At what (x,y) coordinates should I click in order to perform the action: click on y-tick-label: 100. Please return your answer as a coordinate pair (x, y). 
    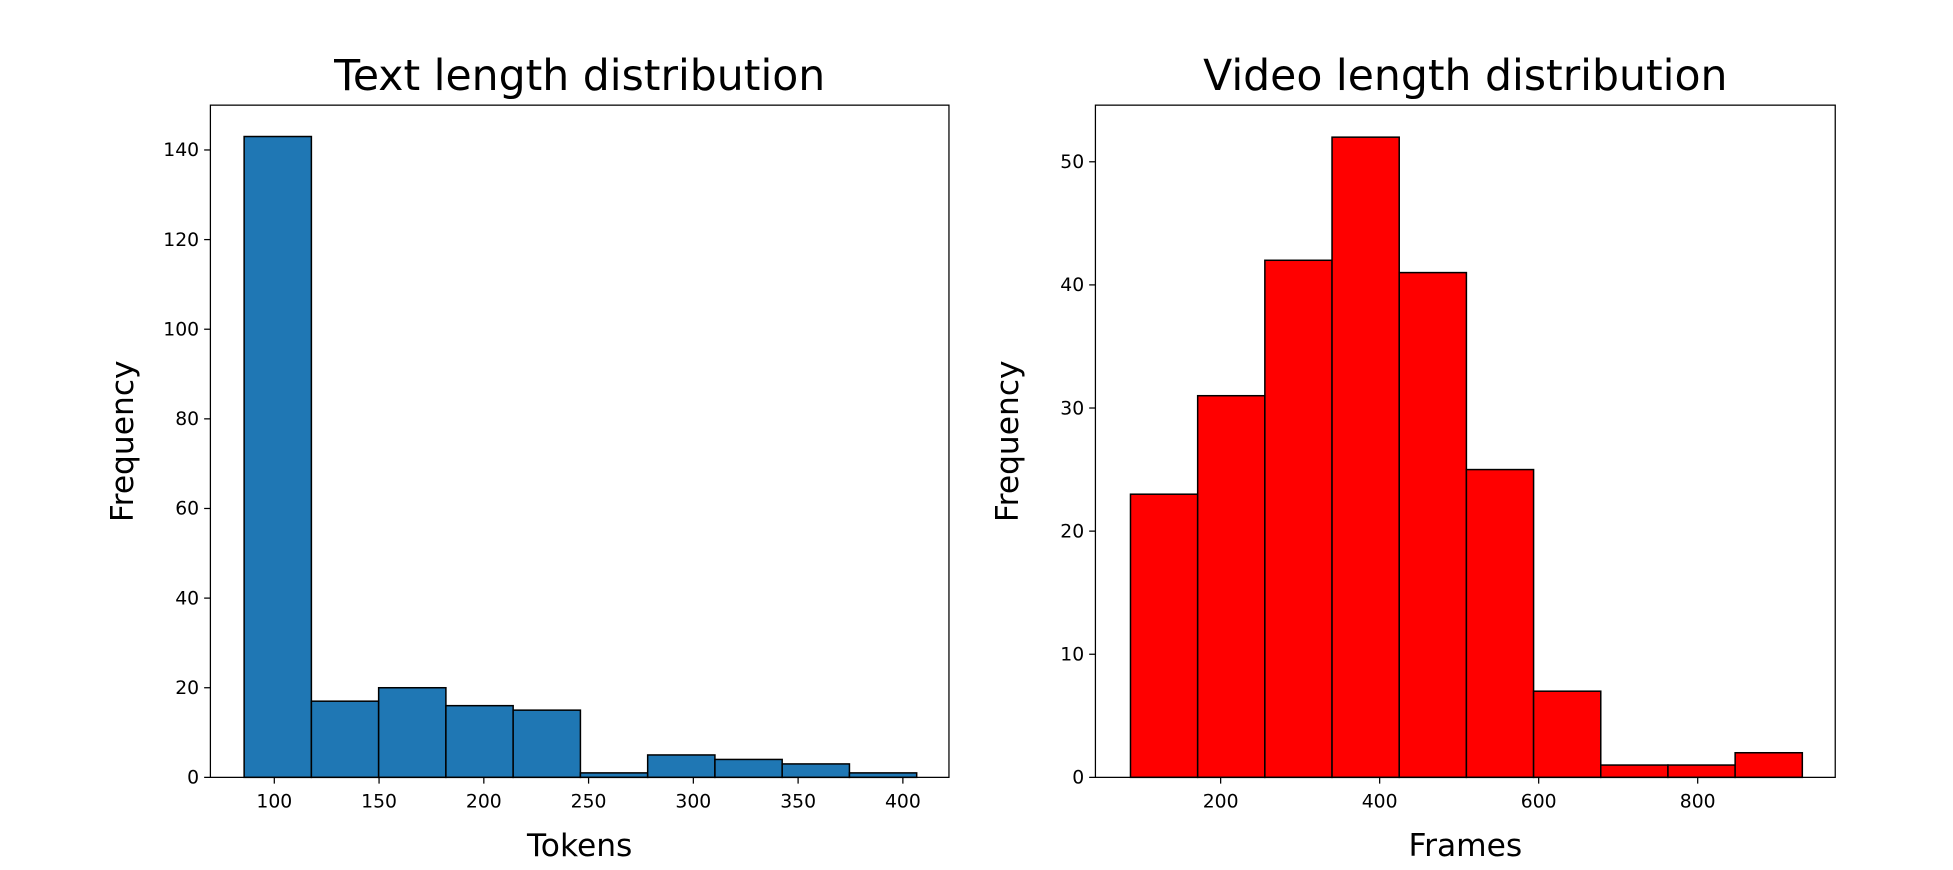
    Looking at the image, I should click on (181, 329).